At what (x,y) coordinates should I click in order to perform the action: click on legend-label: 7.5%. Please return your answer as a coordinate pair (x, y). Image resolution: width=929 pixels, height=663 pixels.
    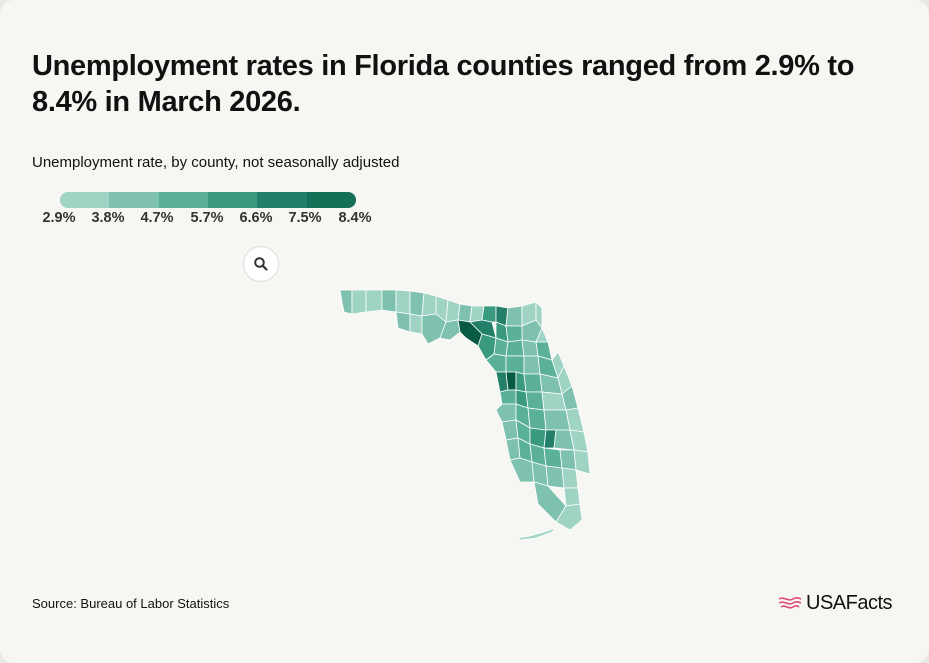
    Looking at the image, I should click on (305, 218).